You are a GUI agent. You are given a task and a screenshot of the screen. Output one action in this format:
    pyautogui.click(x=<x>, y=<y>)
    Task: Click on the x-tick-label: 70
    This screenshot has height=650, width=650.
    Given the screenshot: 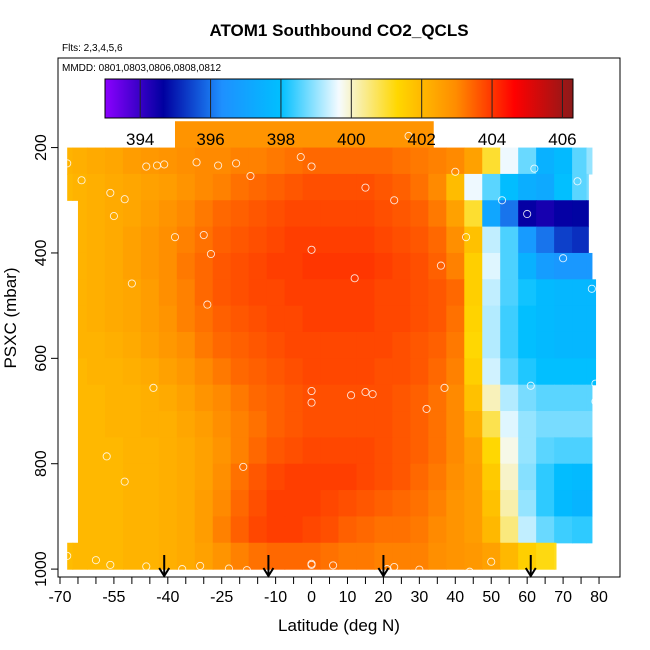 What is the action you would take?
    pyautogui.click(x=563, y=597)
    